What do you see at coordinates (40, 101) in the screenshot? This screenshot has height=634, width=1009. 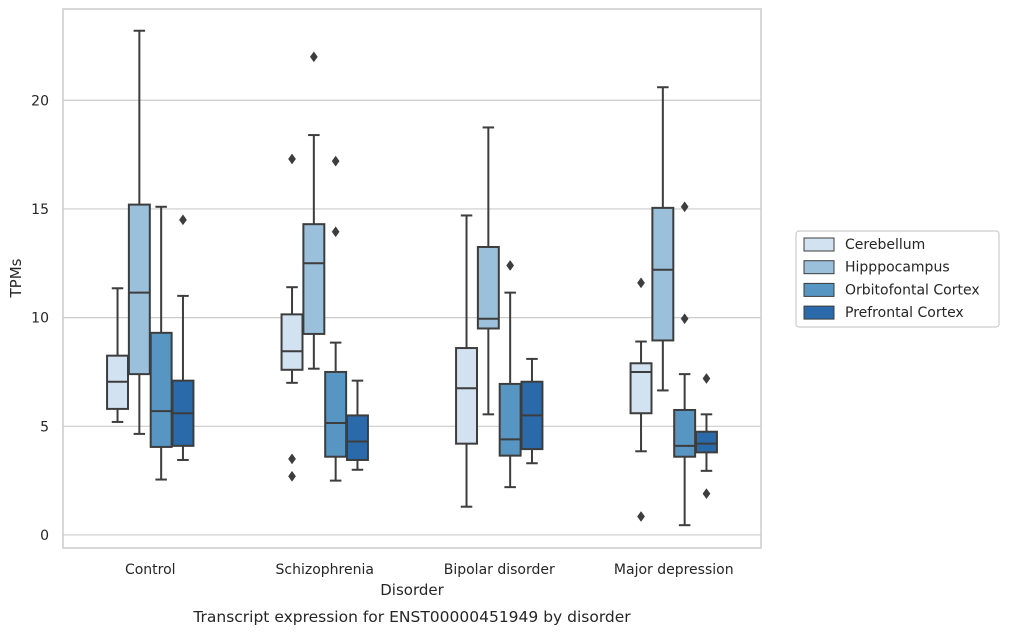 I see `y-tick-label: 20` at bounding box center [40, 101].